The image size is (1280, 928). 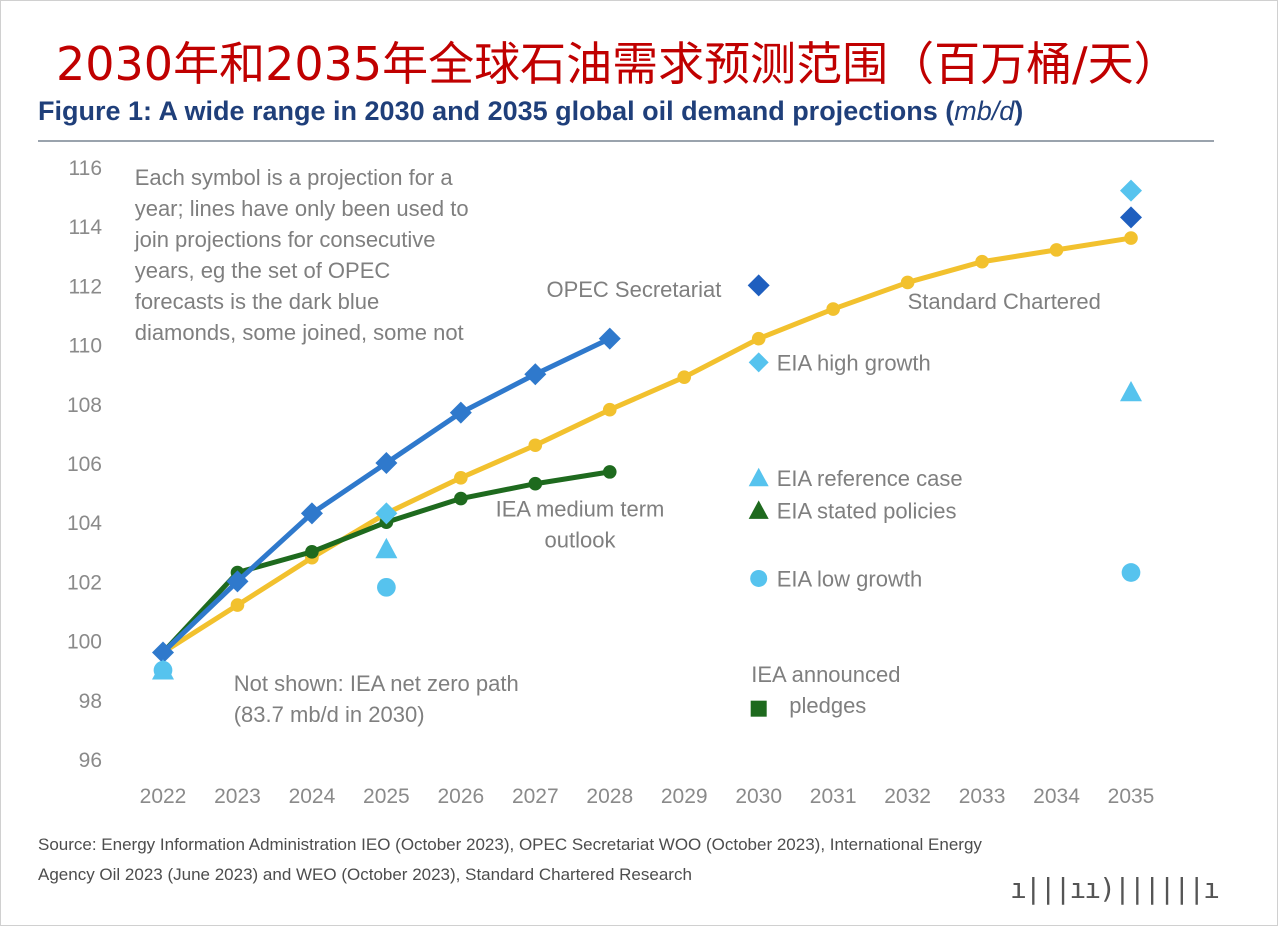 What do you see at coordinates (1019, 111) in the screenshot?
I see `figure-title-close: )` at bounding box center [1019, 111].